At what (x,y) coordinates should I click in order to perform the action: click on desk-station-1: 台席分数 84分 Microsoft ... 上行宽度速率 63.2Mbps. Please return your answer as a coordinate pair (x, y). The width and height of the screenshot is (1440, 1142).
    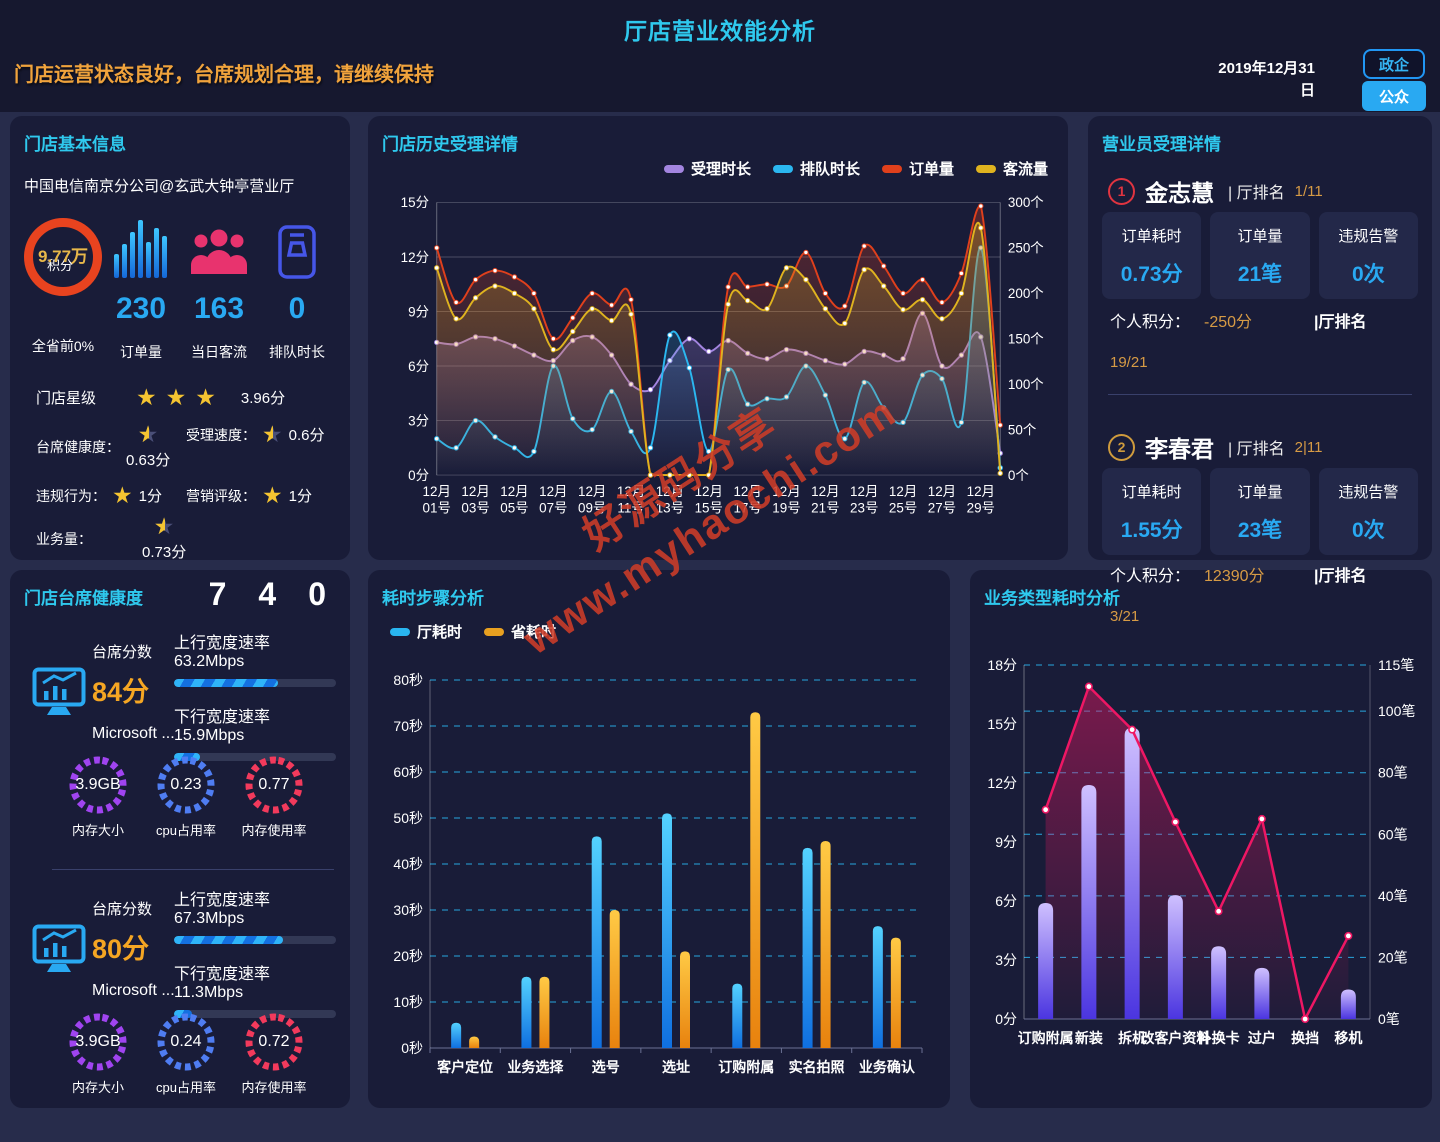
    Looking at the image, I should click on (180, 742).